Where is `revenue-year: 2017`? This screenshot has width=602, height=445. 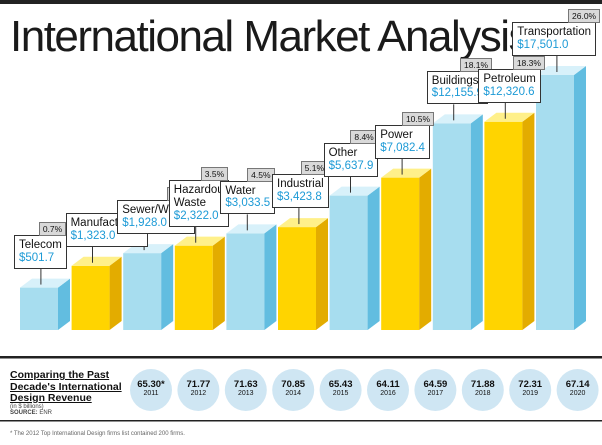
revenue-year: 2017 is located at coordinates (435, 393).